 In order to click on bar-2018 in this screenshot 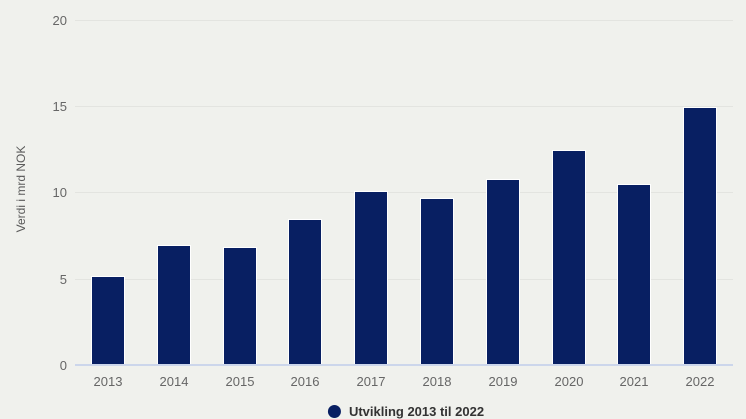, I will do `click(437, 282)`.